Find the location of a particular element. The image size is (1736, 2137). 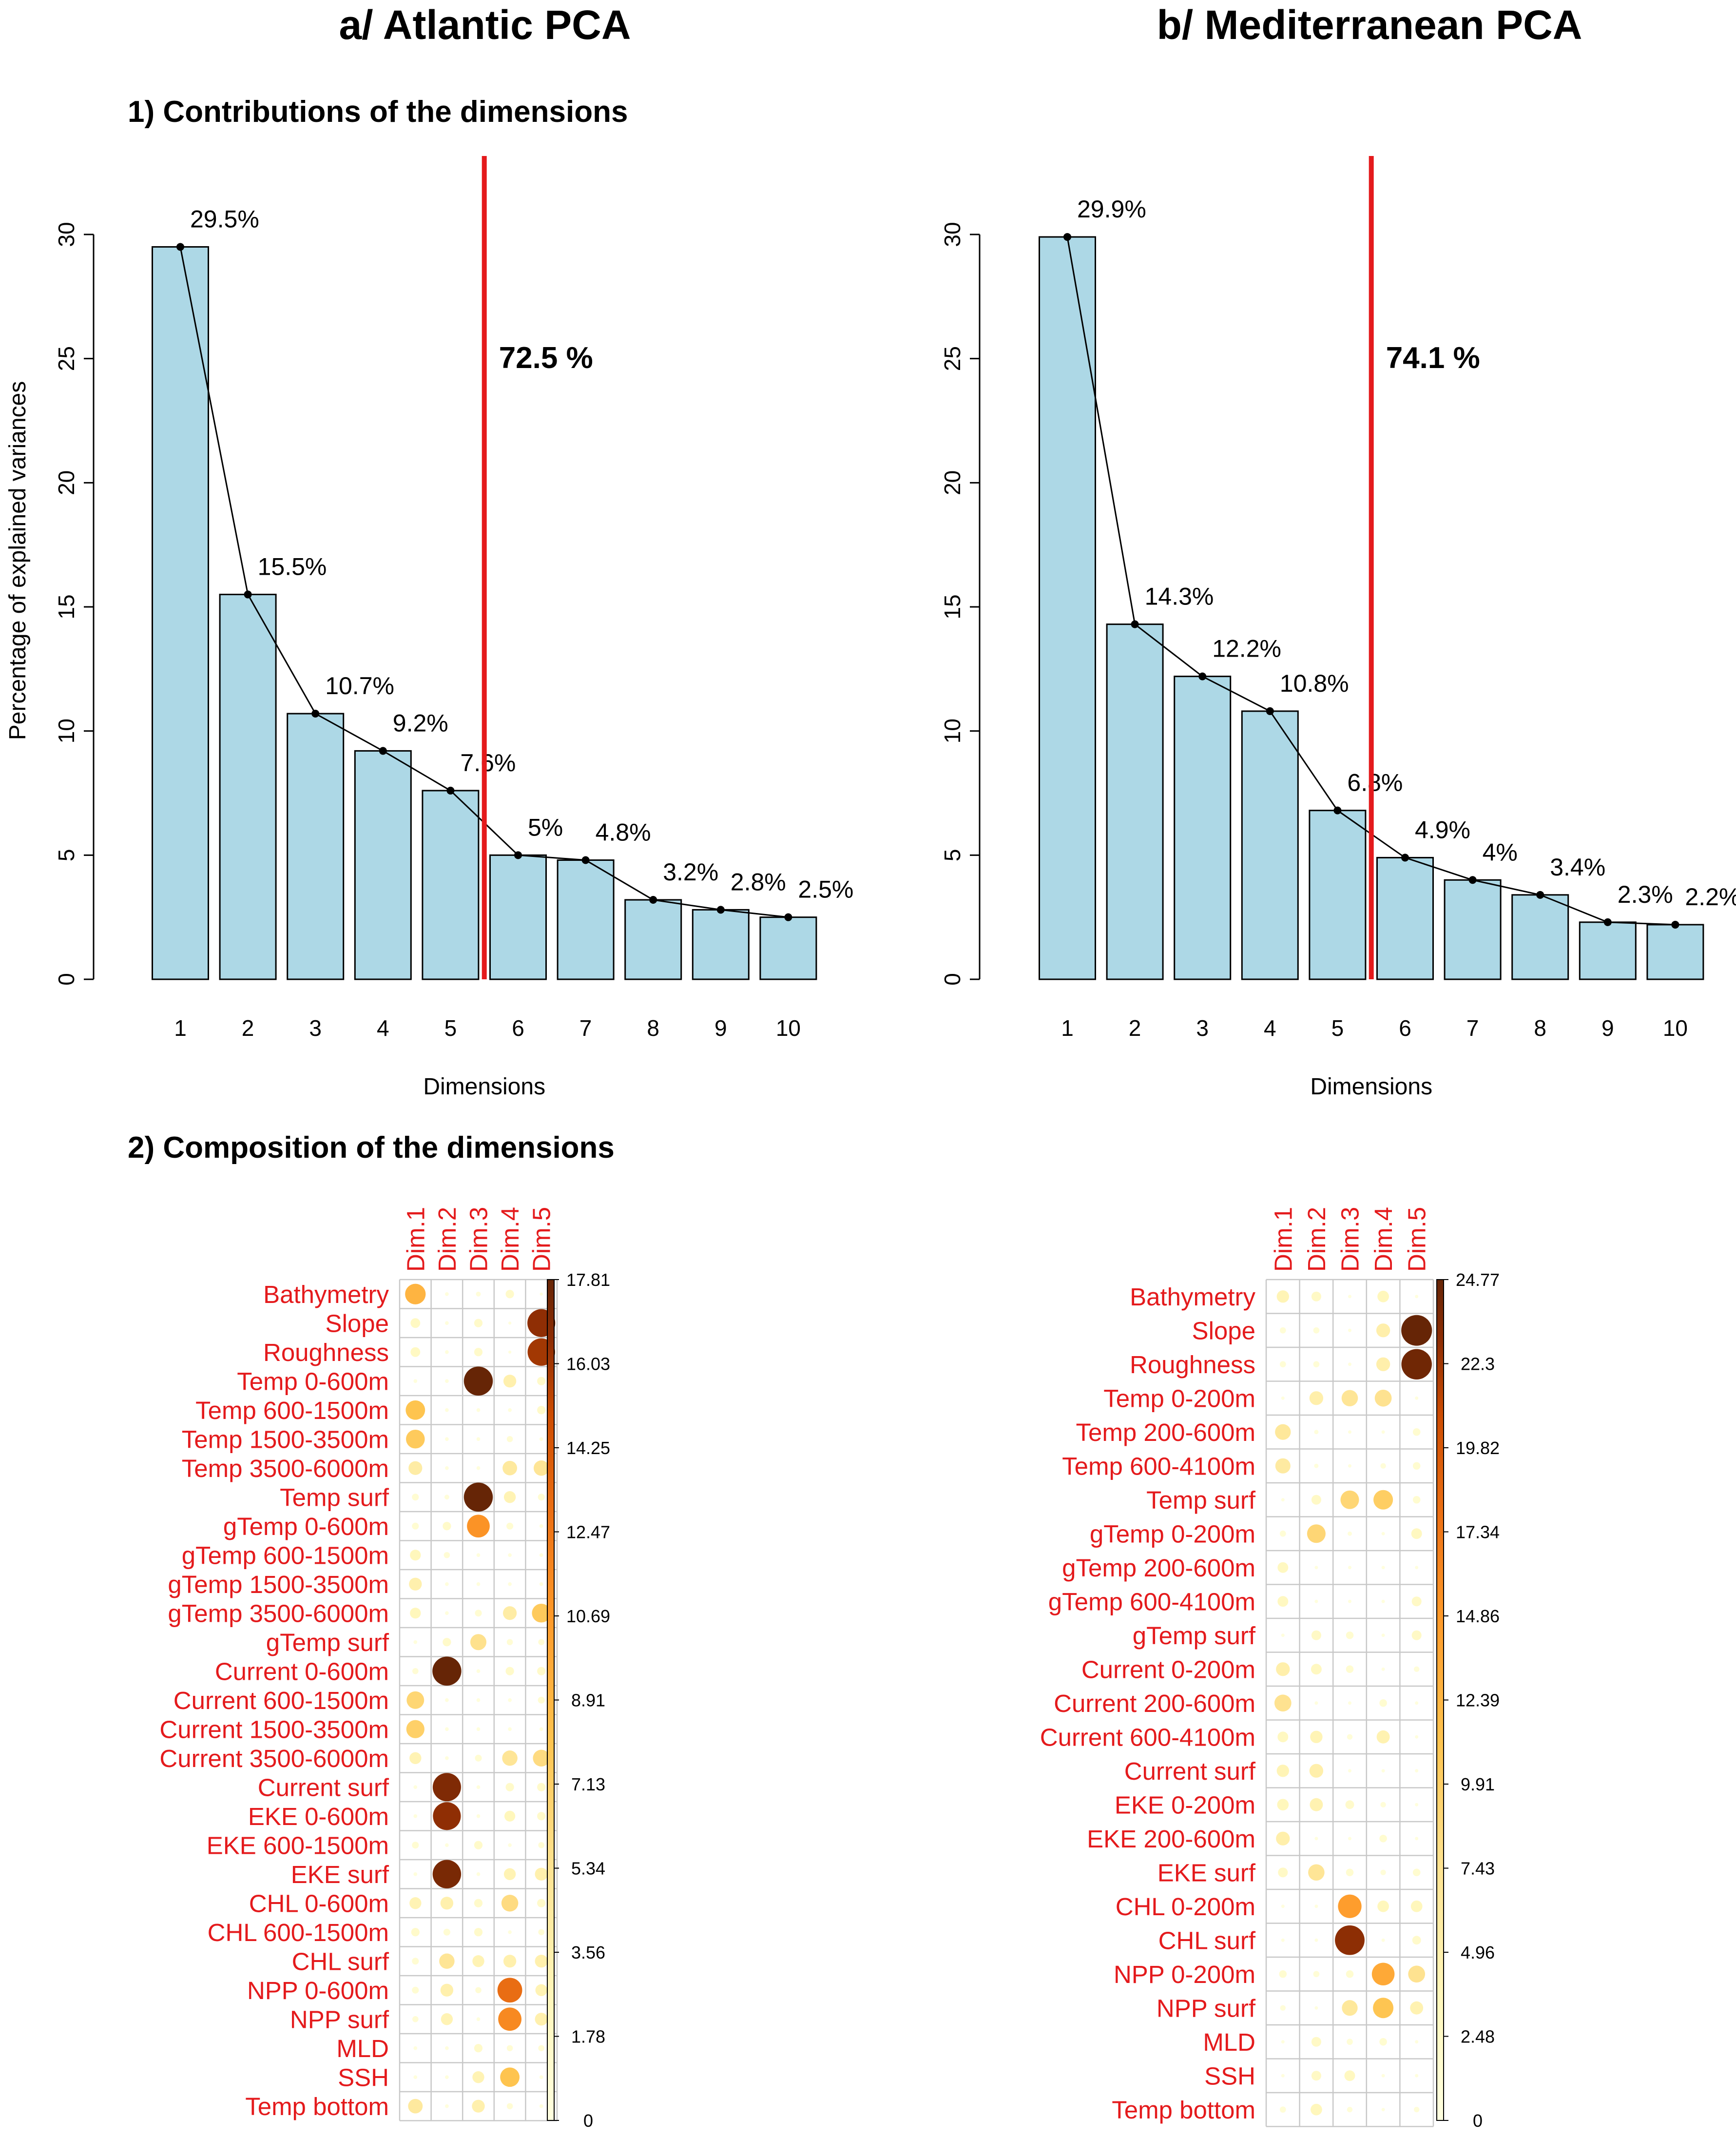

bar-value-label: 4.8% is located at coordinates (623, 832).